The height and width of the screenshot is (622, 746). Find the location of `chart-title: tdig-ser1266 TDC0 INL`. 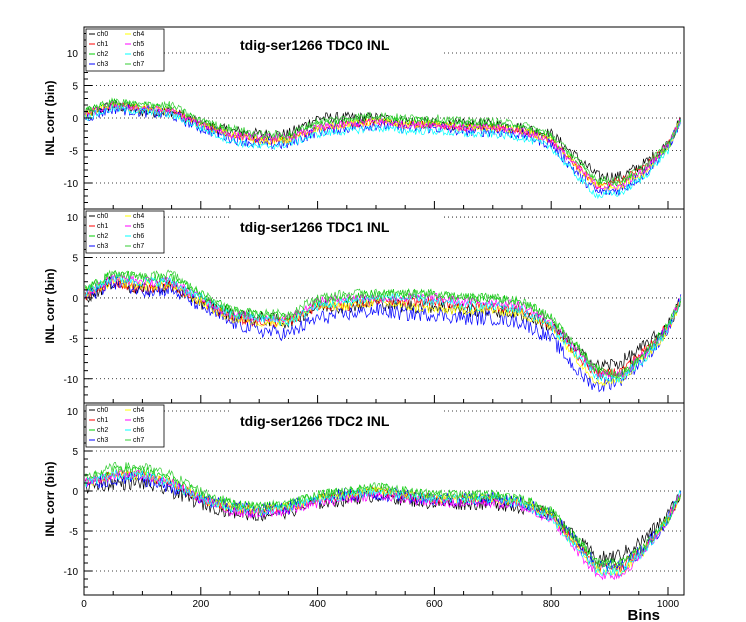

chart-title: tdig-ser1266 TDC0 INL is located at coordinates (315, 45).